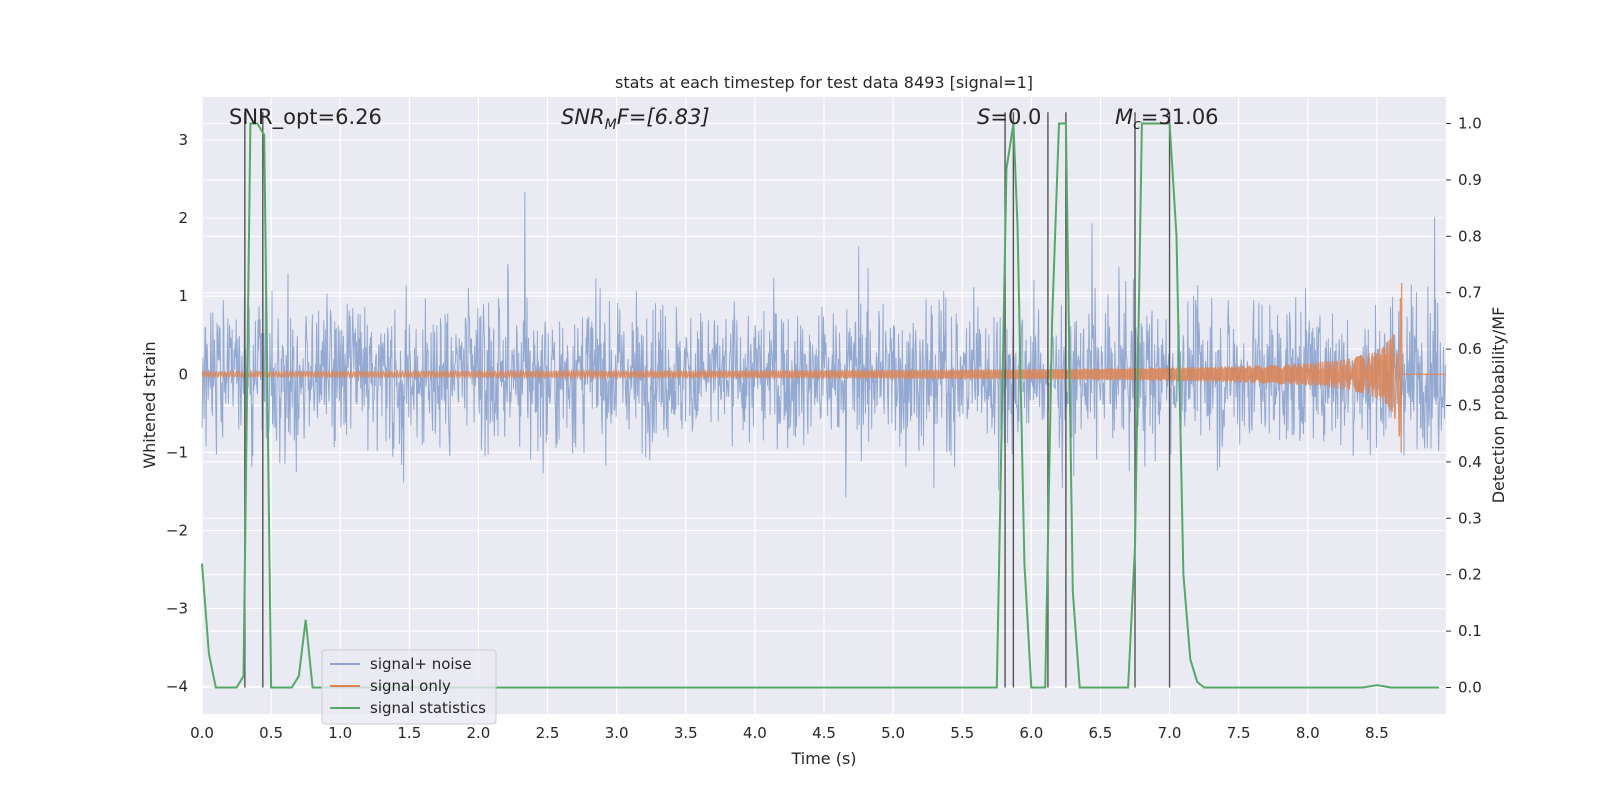 The image size is (1600, 800). What do you see at coordinates (202, 733) in the screenshot?
I see `x-tick-label: 0.0` at bounding box center [202, 733].